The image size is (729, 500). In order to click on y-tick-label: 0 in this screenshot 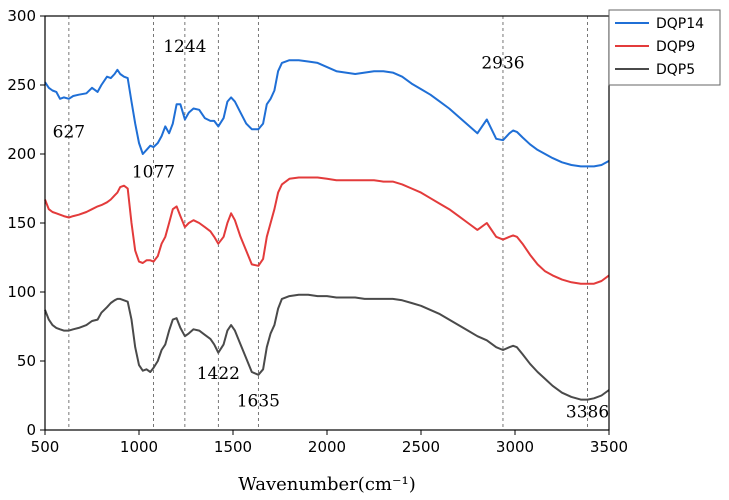, I will do `click(31, 430)`.